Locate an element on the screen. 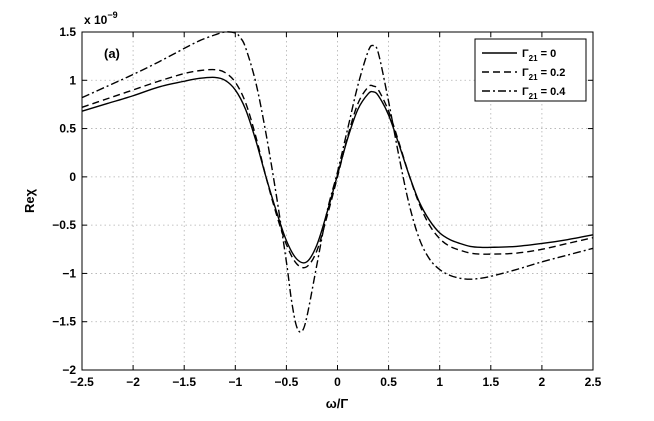 This screenshot has width=654, height=421. y-tick-label: 0 is located at coordinates (72, 177).